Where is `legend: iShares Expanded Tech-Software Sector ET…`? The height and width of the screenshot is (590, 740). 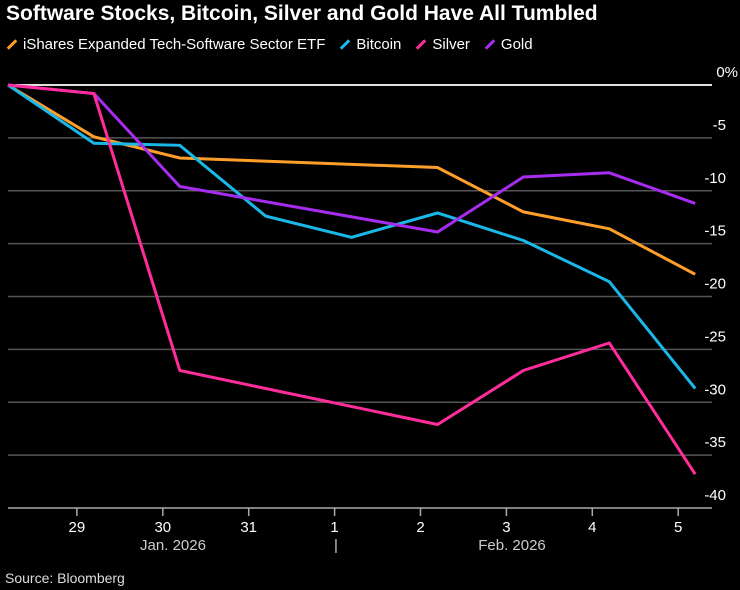 legend: iShares Expanded Tech-Software Sector ET… is located at coordinates (269, 44).